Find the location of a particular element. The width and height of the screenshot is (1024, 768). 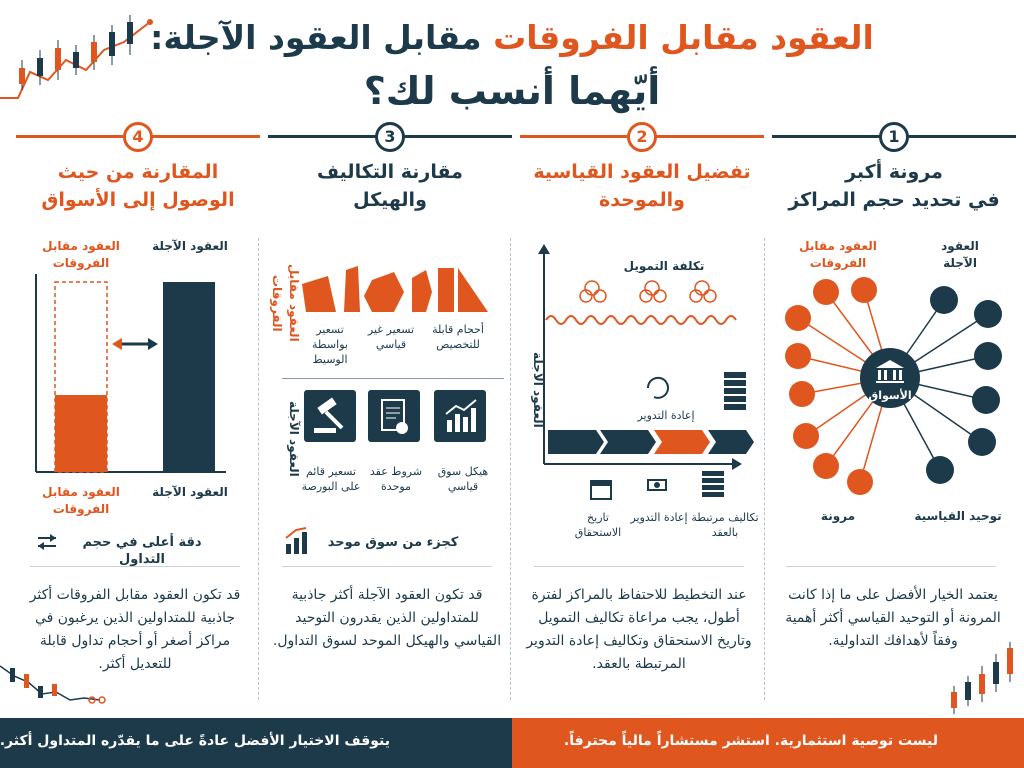

col2-futures-item-2: شروط عقد موحدة is located at coordinates (396, 479).